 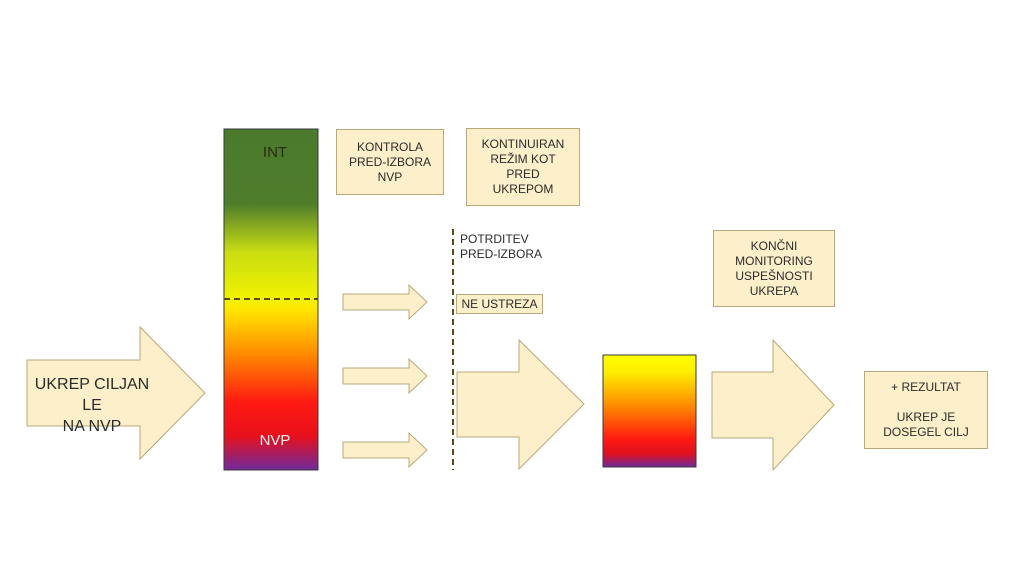 I want to click on potrditev-label: POTRDITEV PRED-IZBORA, so click(x=501, y=246).